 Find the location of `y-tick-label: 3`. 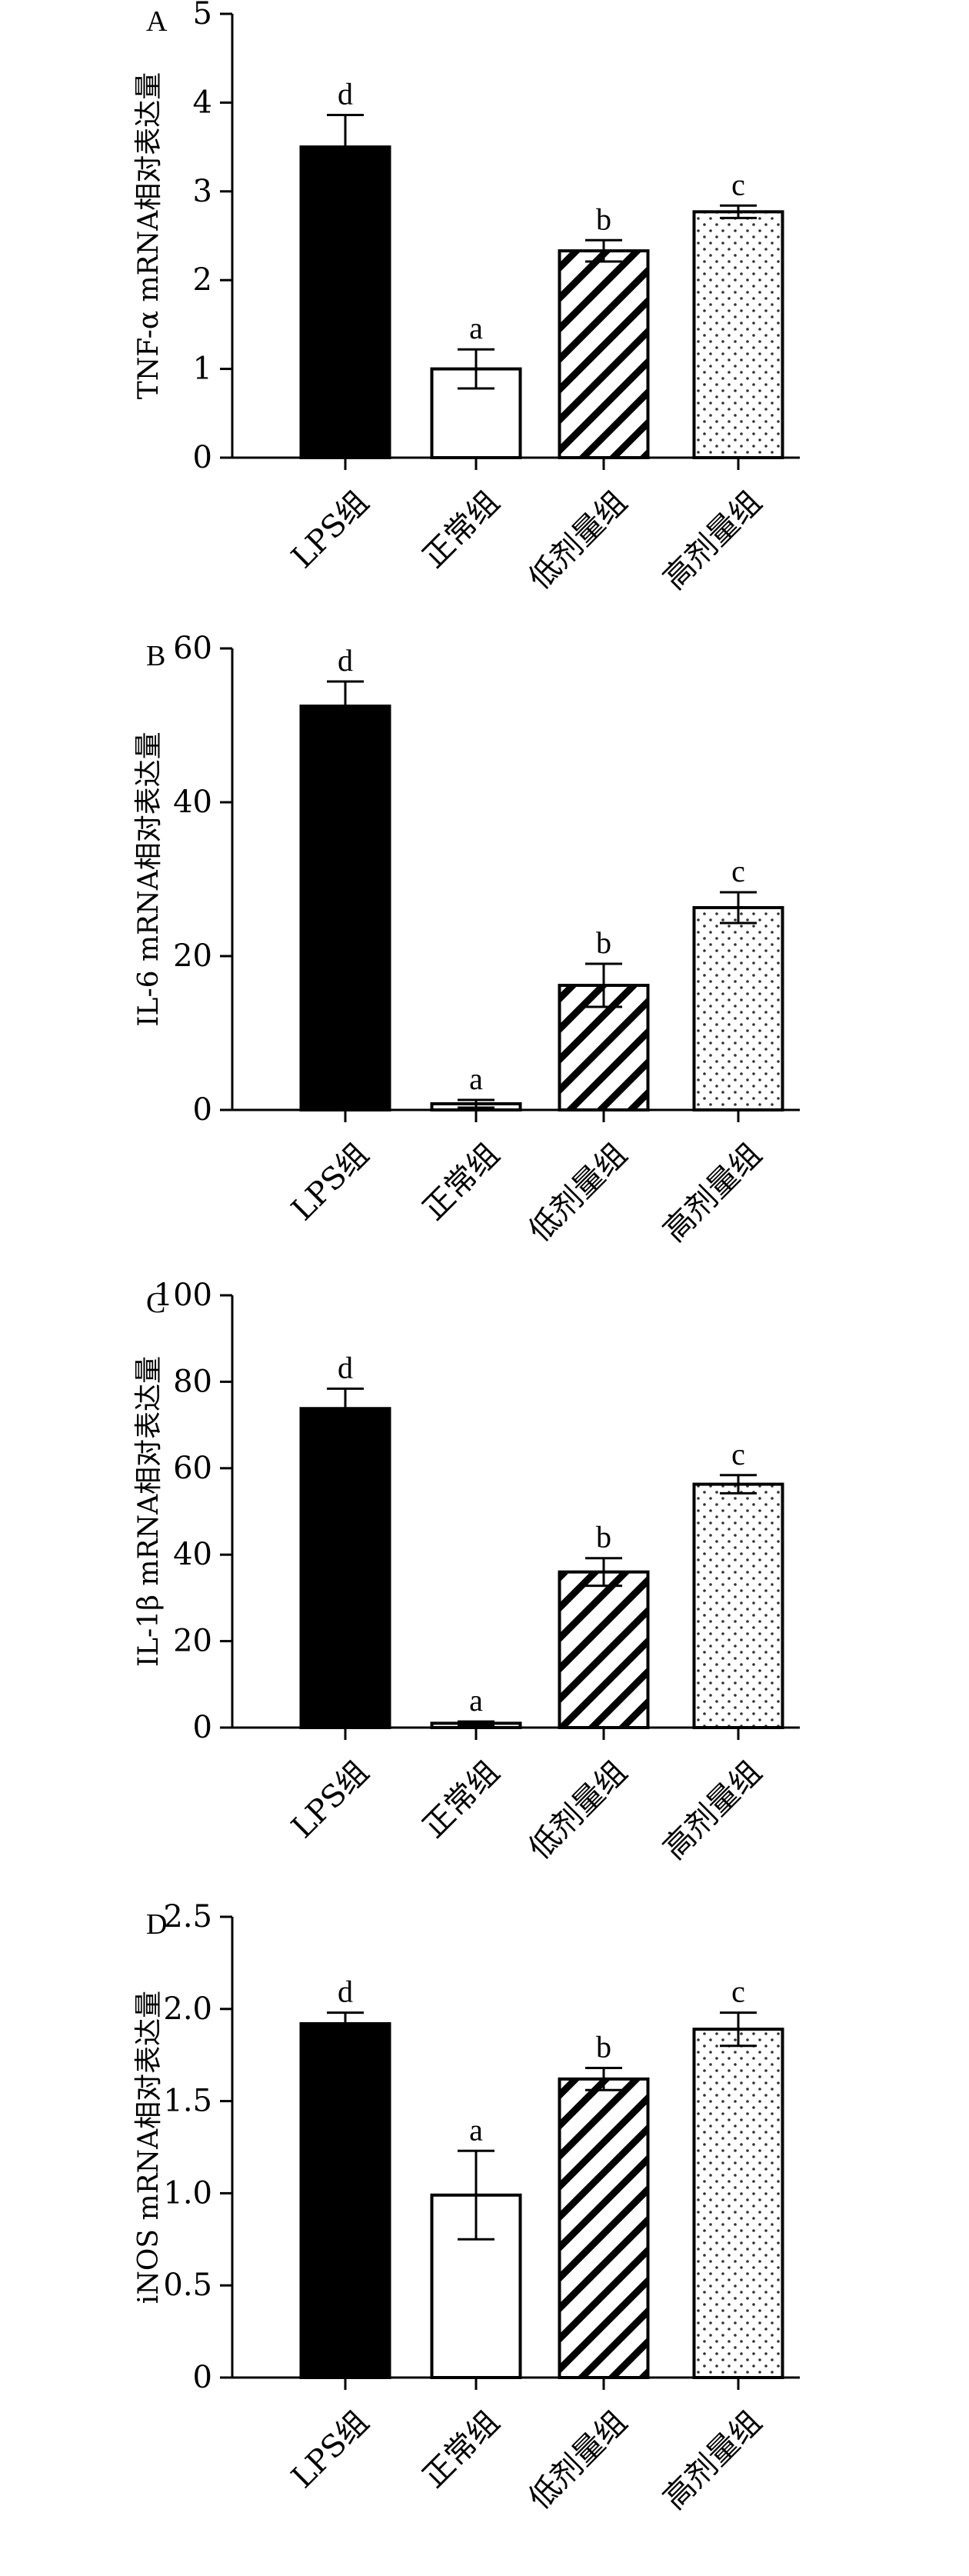

y-tick-label: 3 is located at coordinates (202, 191).